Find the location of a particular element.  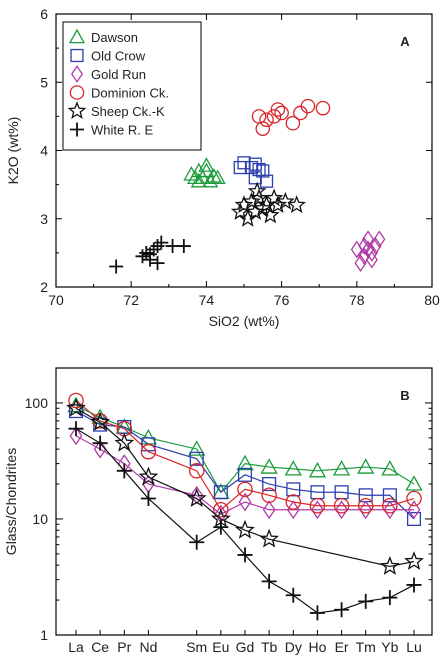

x-tick-label-b: Pr is located at coordinates (124, 647).